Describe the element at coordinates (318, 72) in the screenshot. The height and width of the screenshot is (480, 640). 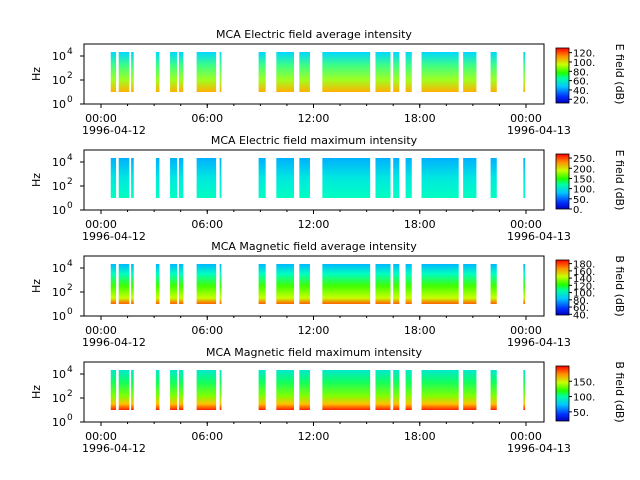
I see `spectrogram-segments` at that location.